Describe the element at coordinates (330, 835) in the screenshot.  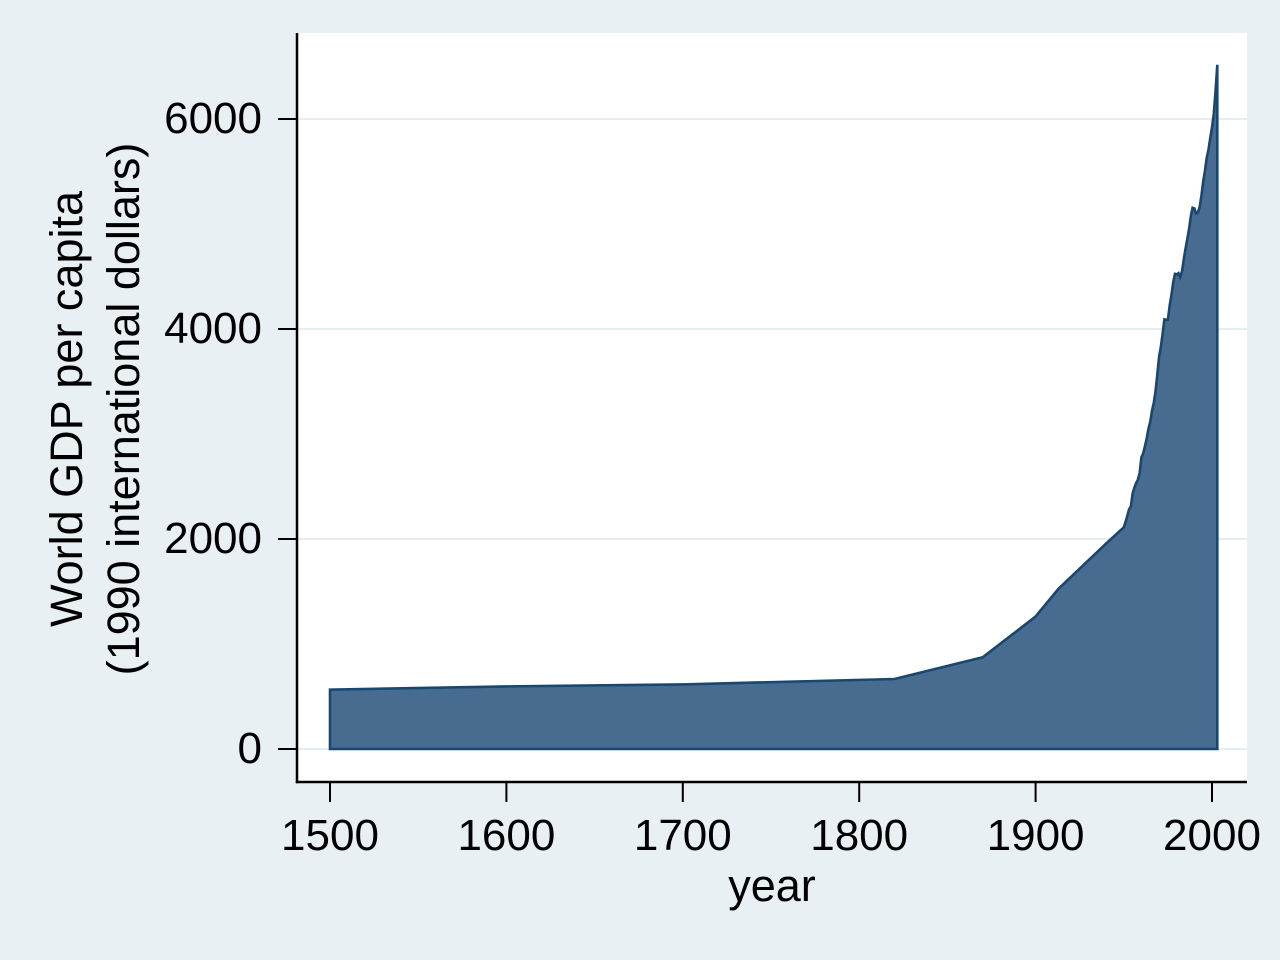
I see `x-tick-label: 1500` at that location.